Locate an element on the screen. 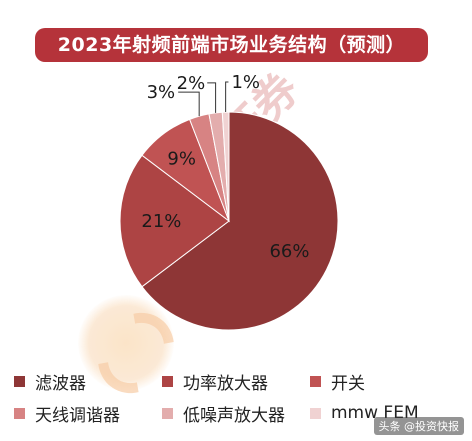 This screenshot has height=441, width=472. legend-label: 滤波器 is located at coordinates (60, 383).